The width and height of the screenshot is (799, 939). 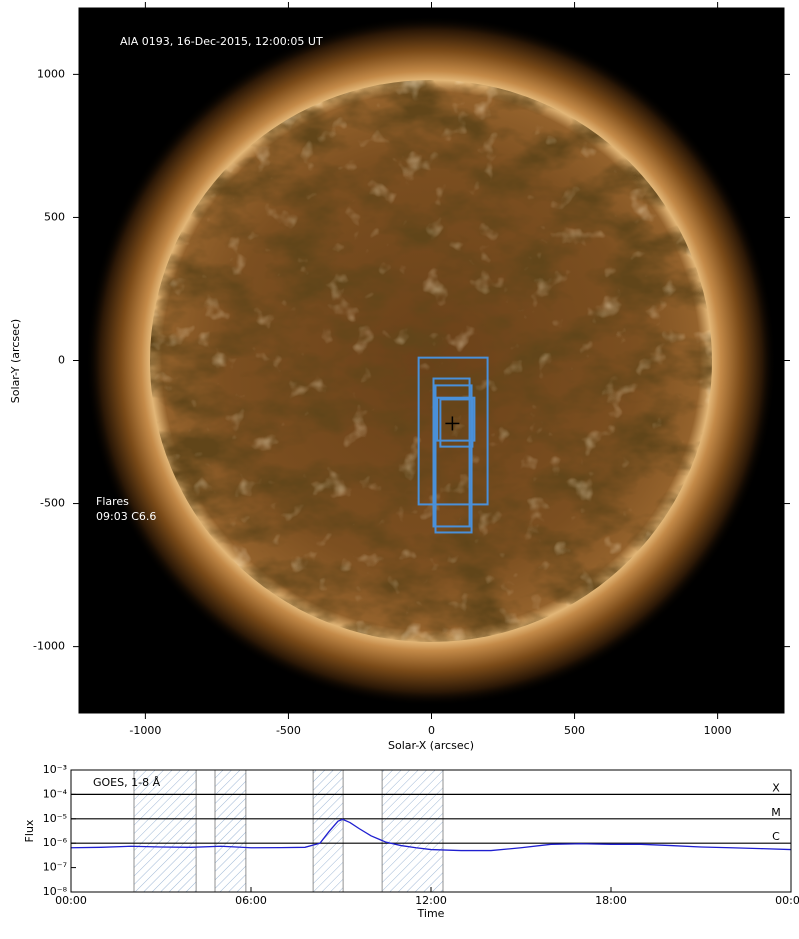 I want to click on x-tick-label: 500, so click(x=574, y=730).